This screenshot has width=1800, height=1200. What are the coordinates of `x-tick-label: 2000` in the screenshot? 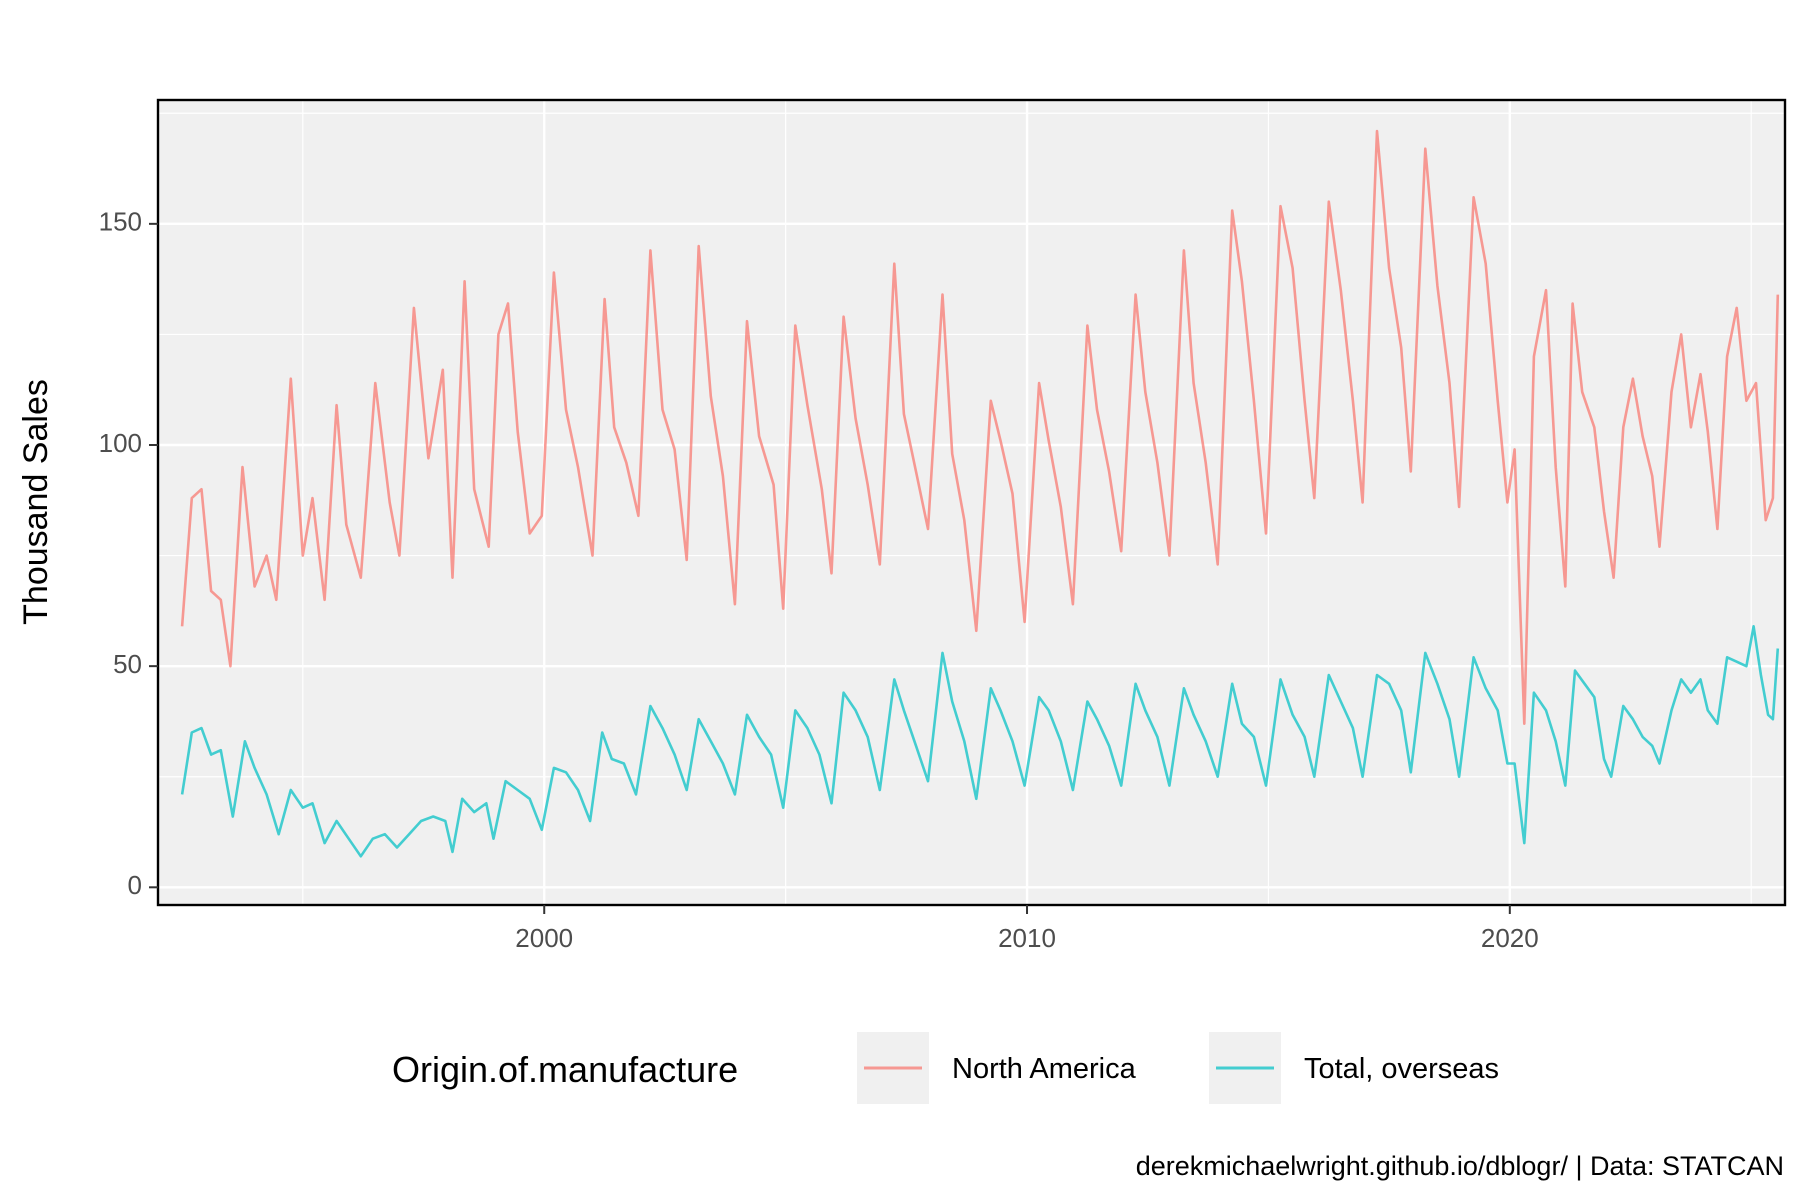 It's located at (544, 938).